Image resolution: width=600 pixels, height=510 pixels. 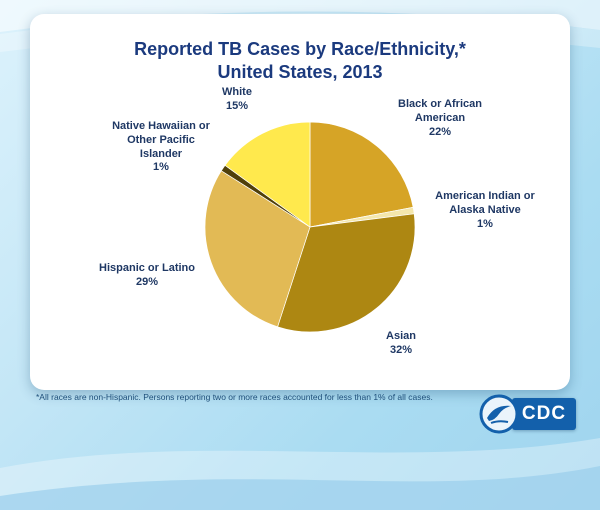 I want to click on pie-label-hispanic-or-latino: Hispanic or Latino 29%, so click(x=147, y=276).